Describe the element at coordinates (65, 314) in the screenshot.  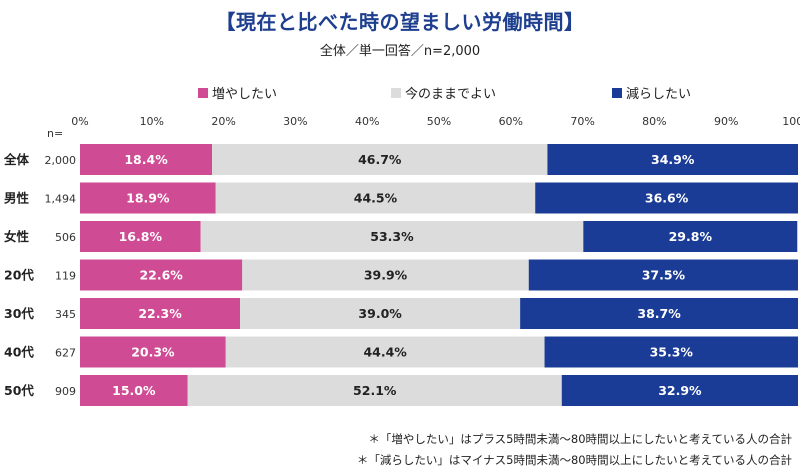
I see `n-value: 345` at that location.